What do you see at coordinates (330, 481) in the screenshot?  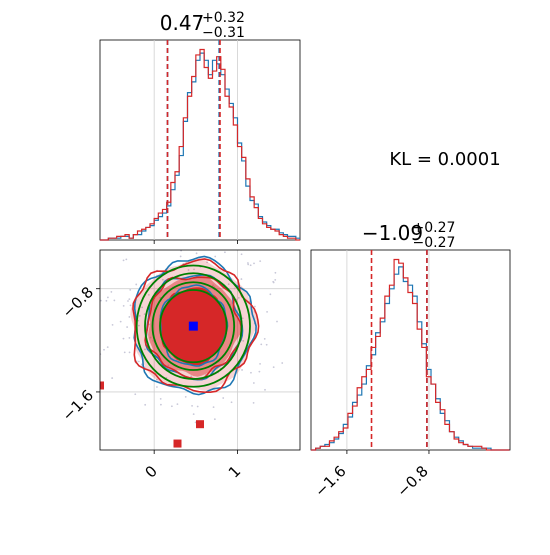 I see `x-tick-label: −1.6` at bounding box center [330, 481].